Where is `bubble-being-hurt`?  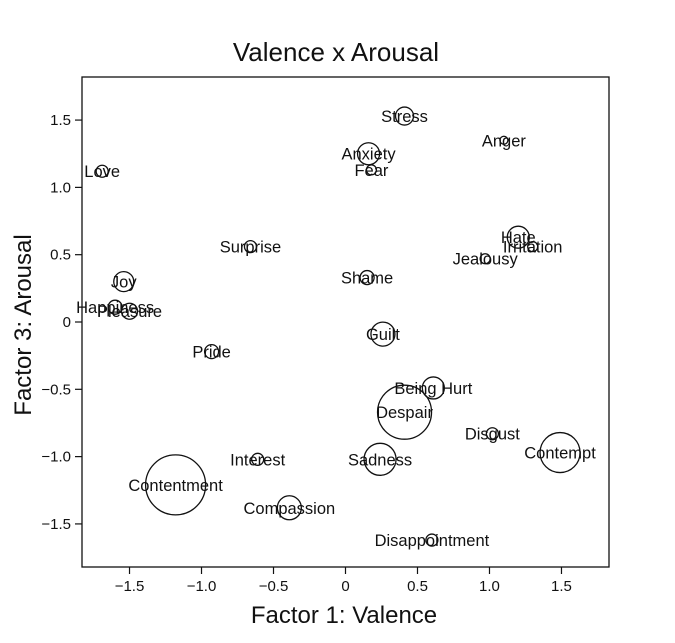 bubble-being-hurt is located at coordinates (433, 388).